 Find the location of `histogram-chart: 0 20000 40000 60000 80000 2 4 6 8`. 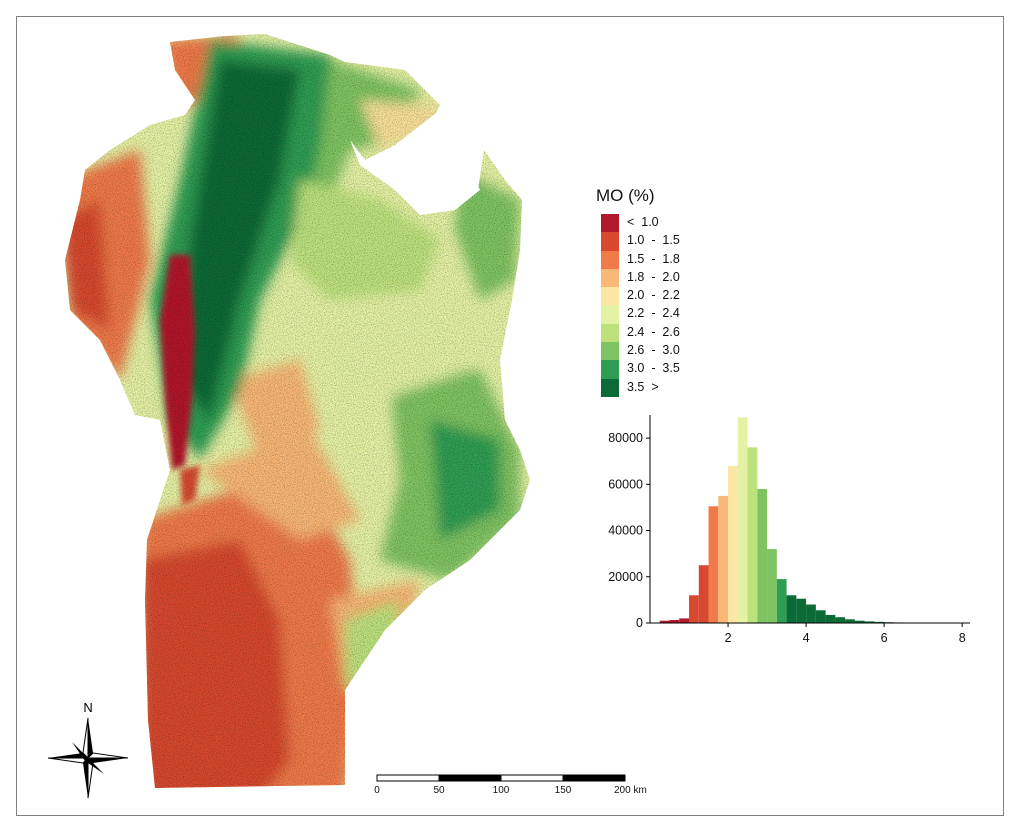

histogram-chart: 0 20000 40000 60000 80000 2 4 6 8 is located at coordinates (789, 530).